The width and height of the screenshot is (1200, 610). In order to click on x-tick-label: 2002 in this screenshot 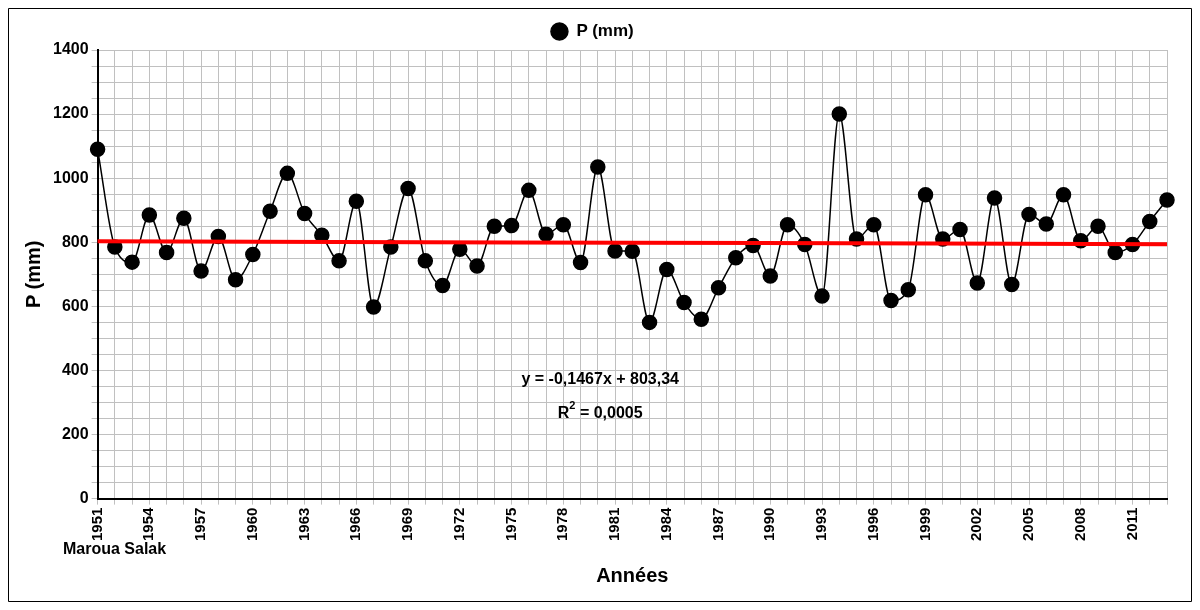, I will do `click(976, 524)`.